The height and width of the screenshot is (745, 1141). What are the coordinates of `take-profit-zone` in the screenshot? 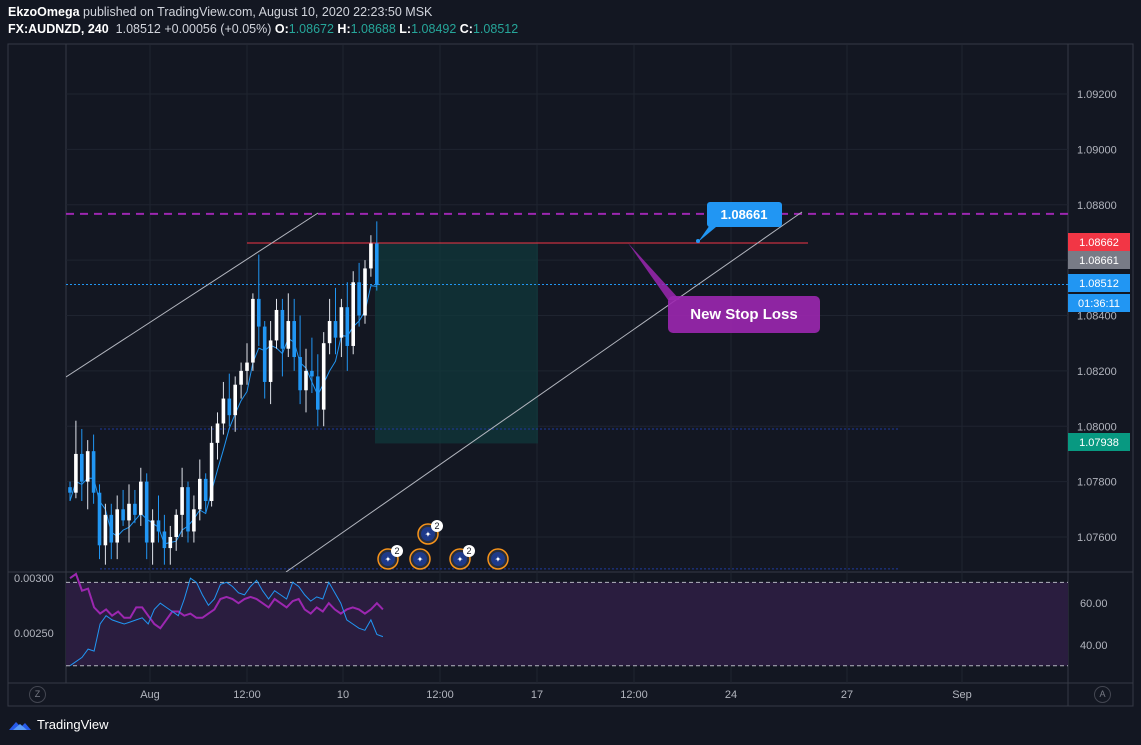 It's located at (456, 343).